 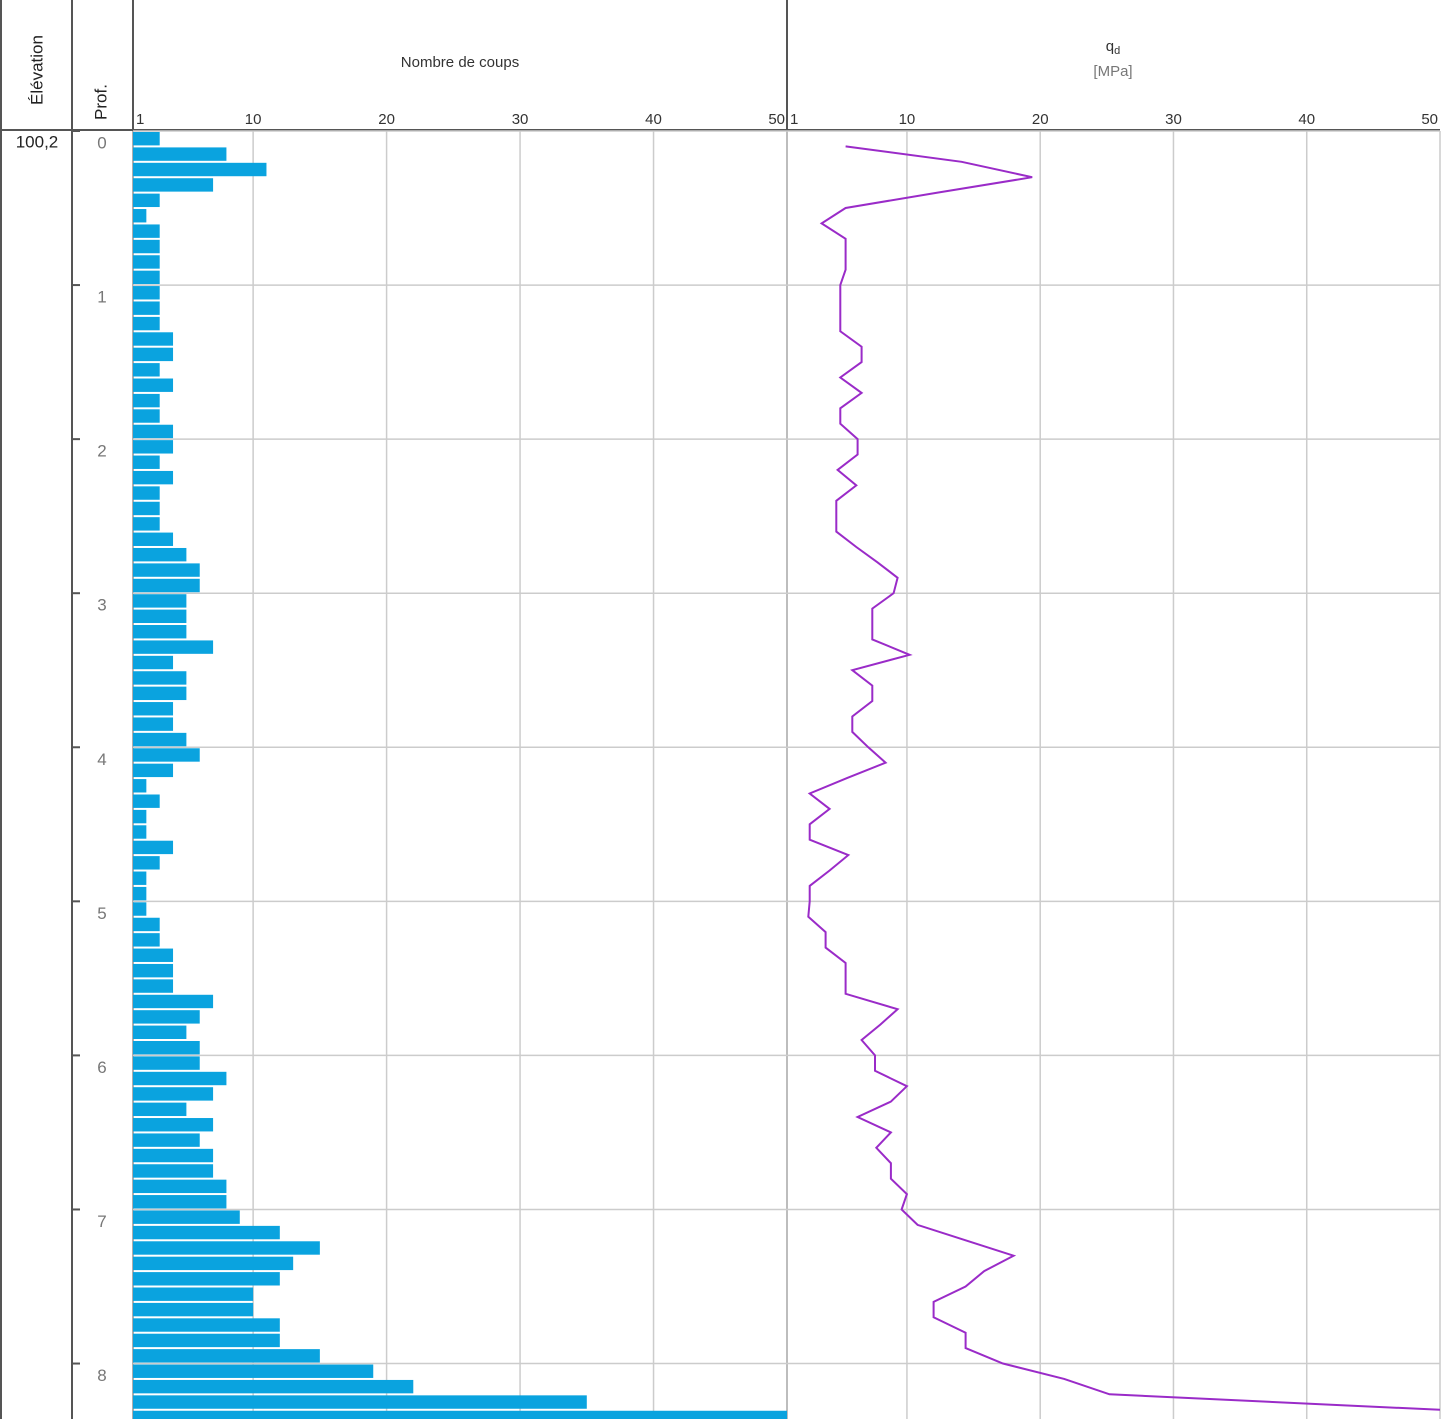 What do you see at coordinates (253, 119) in the screenshot?
I see `x-tick-label: 10` at bounding box center [253, 119].